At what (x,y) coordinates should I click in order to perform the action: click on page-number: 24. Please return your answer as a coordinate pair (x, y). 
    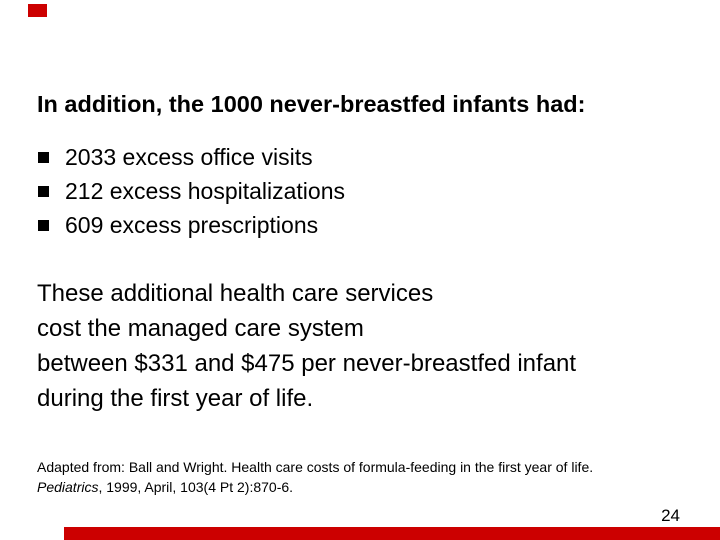
    Looking at the image, I should click on (670, 515).